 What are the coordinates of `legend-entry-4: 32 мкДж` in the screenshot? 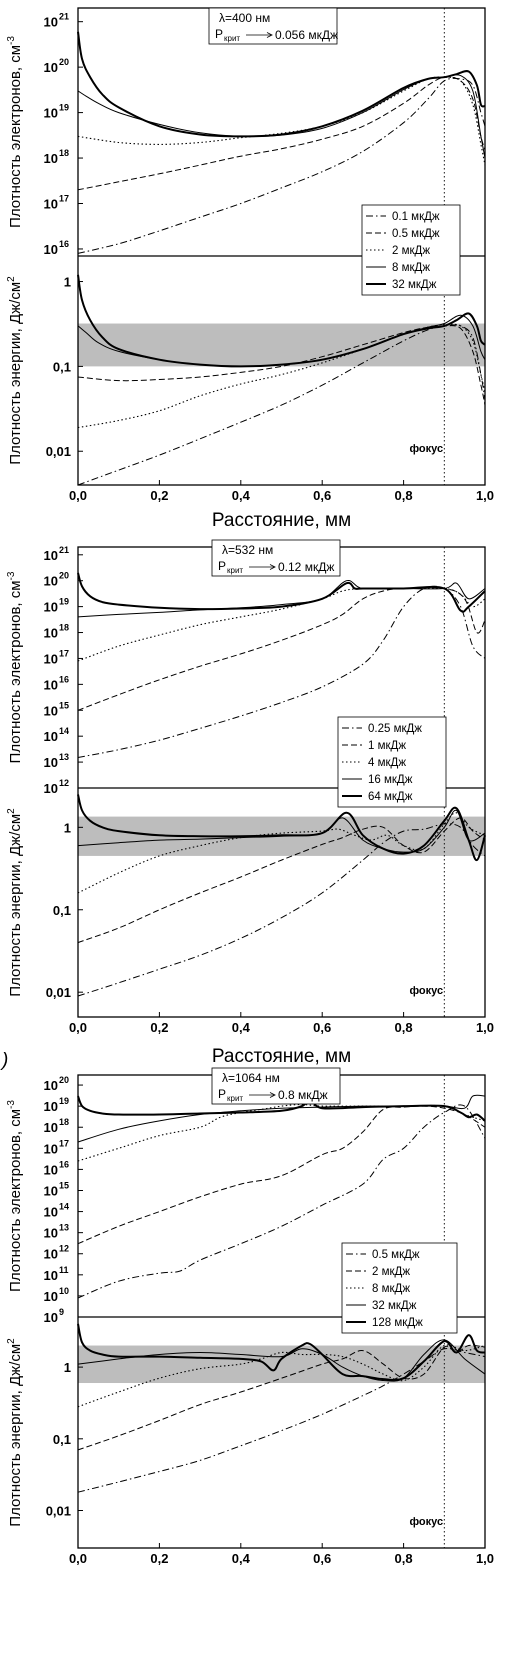 It's located at (394, 1306).